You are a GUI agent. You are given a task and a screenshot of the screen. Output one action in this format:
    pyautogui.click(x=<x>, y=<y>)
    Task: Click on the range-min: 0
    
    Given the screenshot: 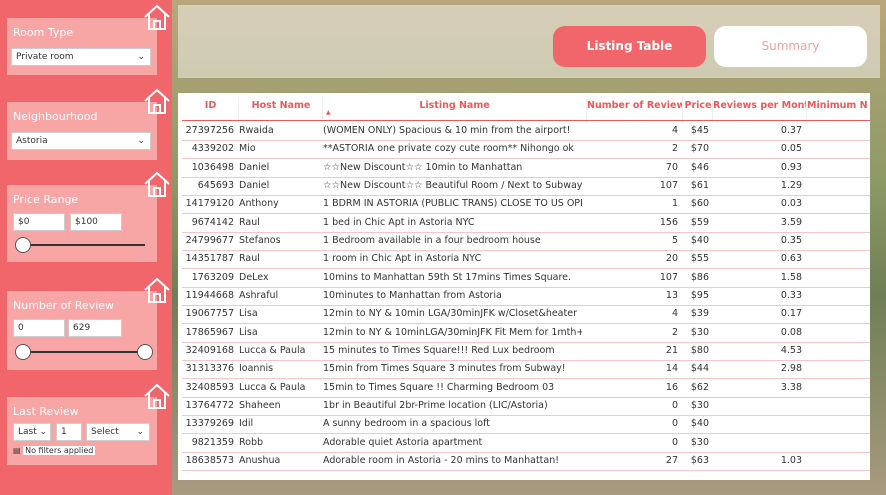 What is the action you would take?
    pyautogui.click(x=39, y=328)
    